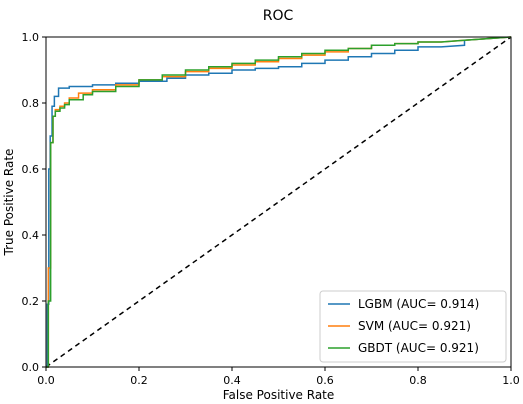 This screenshot has width=523, height=404. I want to click on x-axis: 0.0 0.2 0.4 0.6 0.8 1.0, so click(278, 377).